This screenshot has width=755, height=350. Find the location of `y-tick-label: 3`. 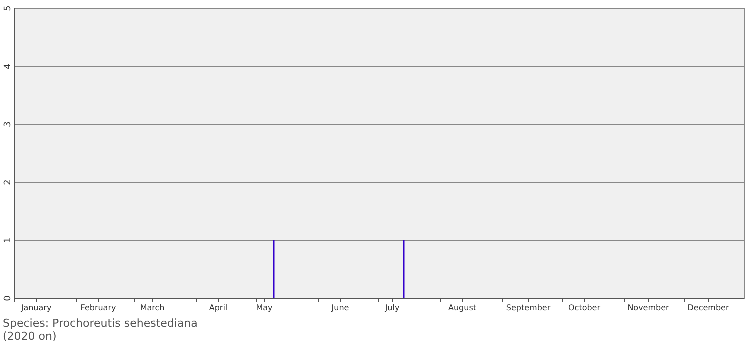

y-tick-label: 3 is located at coordinates (9, 125).